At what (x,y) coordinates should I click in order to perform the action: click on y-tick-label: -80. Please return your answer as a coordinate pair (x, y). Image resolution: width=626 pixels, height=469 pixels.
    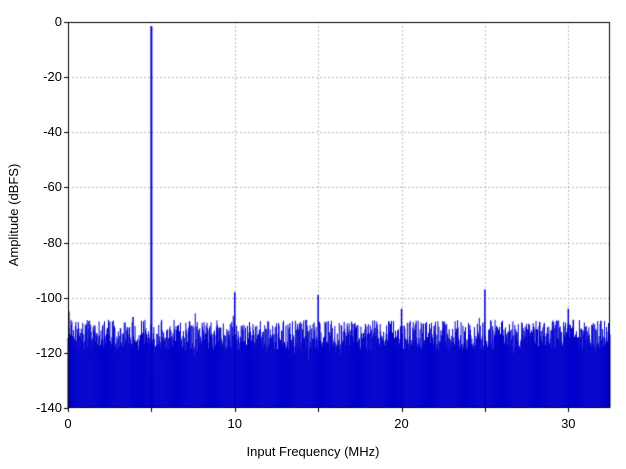
    Looking at the image, I should click on (52, 242).